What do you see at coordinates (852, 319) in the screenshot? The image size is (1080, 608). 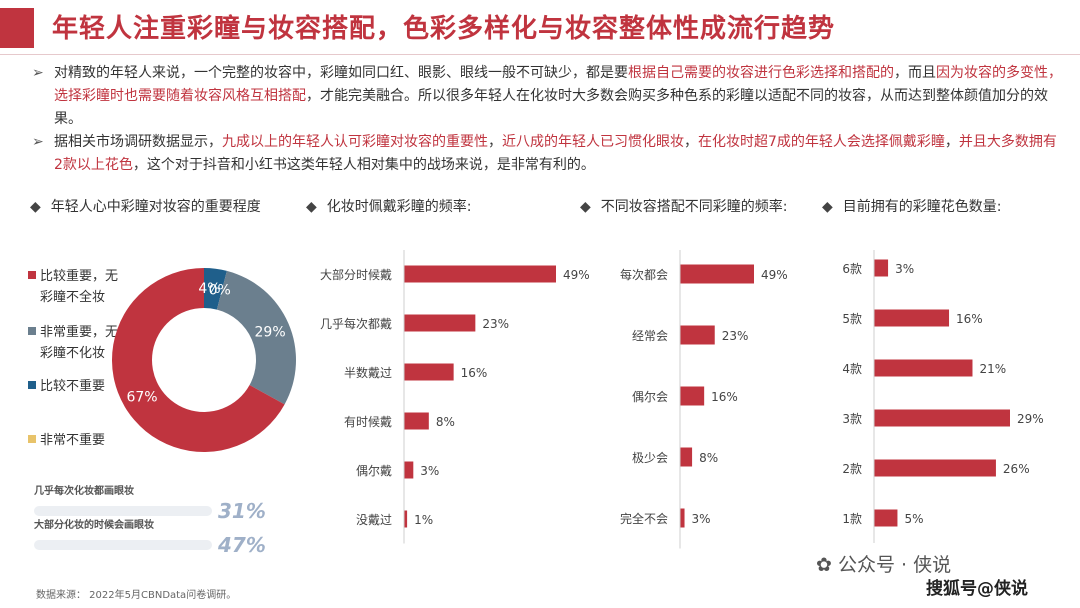 I see `bar-category-label: 5款` at bounding box center [852, 319].